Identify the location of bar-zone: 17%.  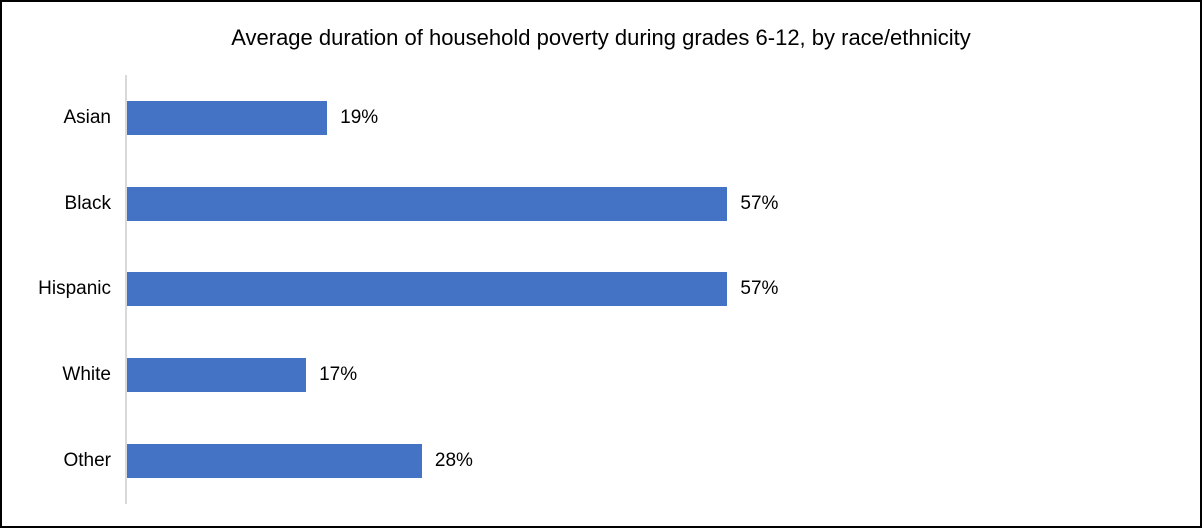
(662, 375).